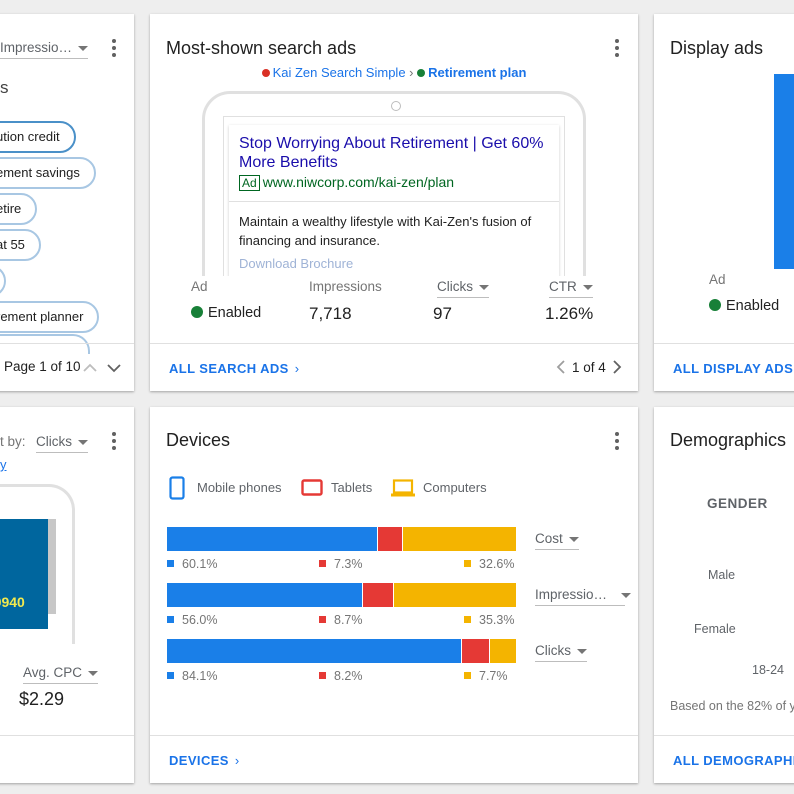 Image resolution: width=794 pixels, height=794 pixels. I want to click on chevron-up-icon, so click(90, 368).